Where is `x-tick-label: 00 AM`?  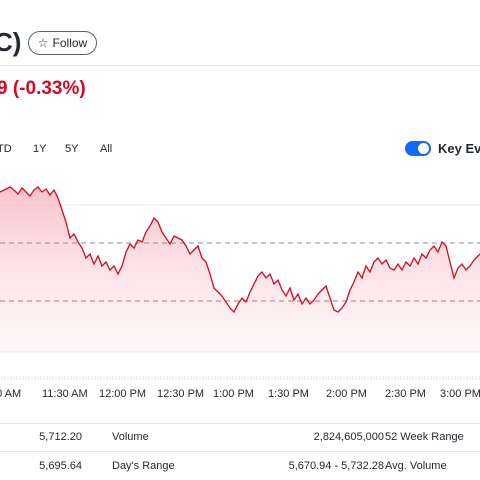 x-tick-label: 00 AM is located at coordinates (10, 394).